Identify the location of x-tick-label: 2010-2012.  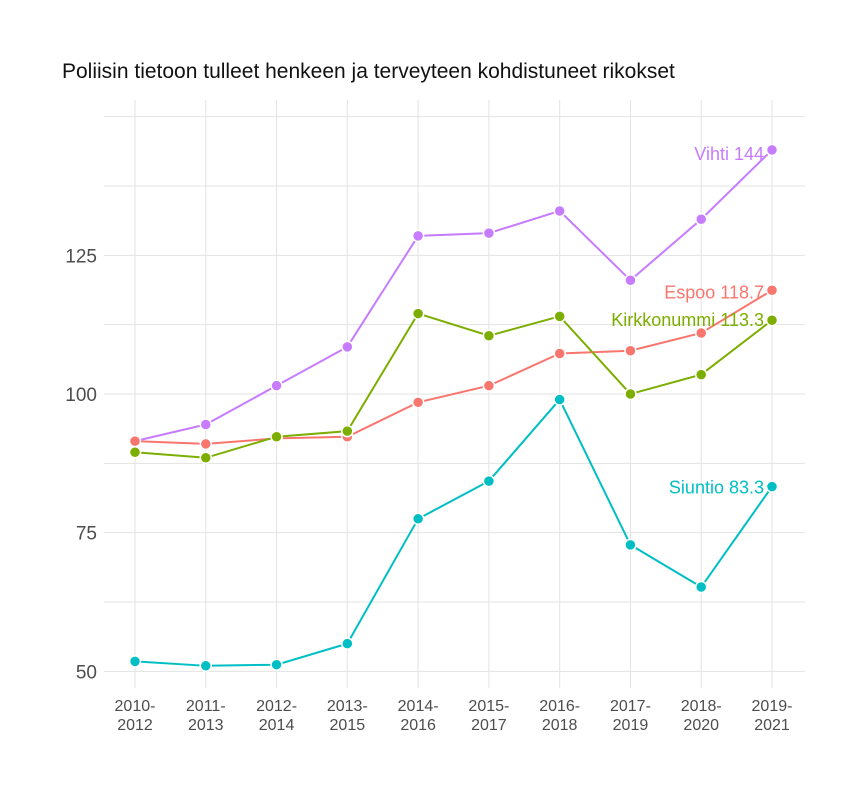
(135, 716).